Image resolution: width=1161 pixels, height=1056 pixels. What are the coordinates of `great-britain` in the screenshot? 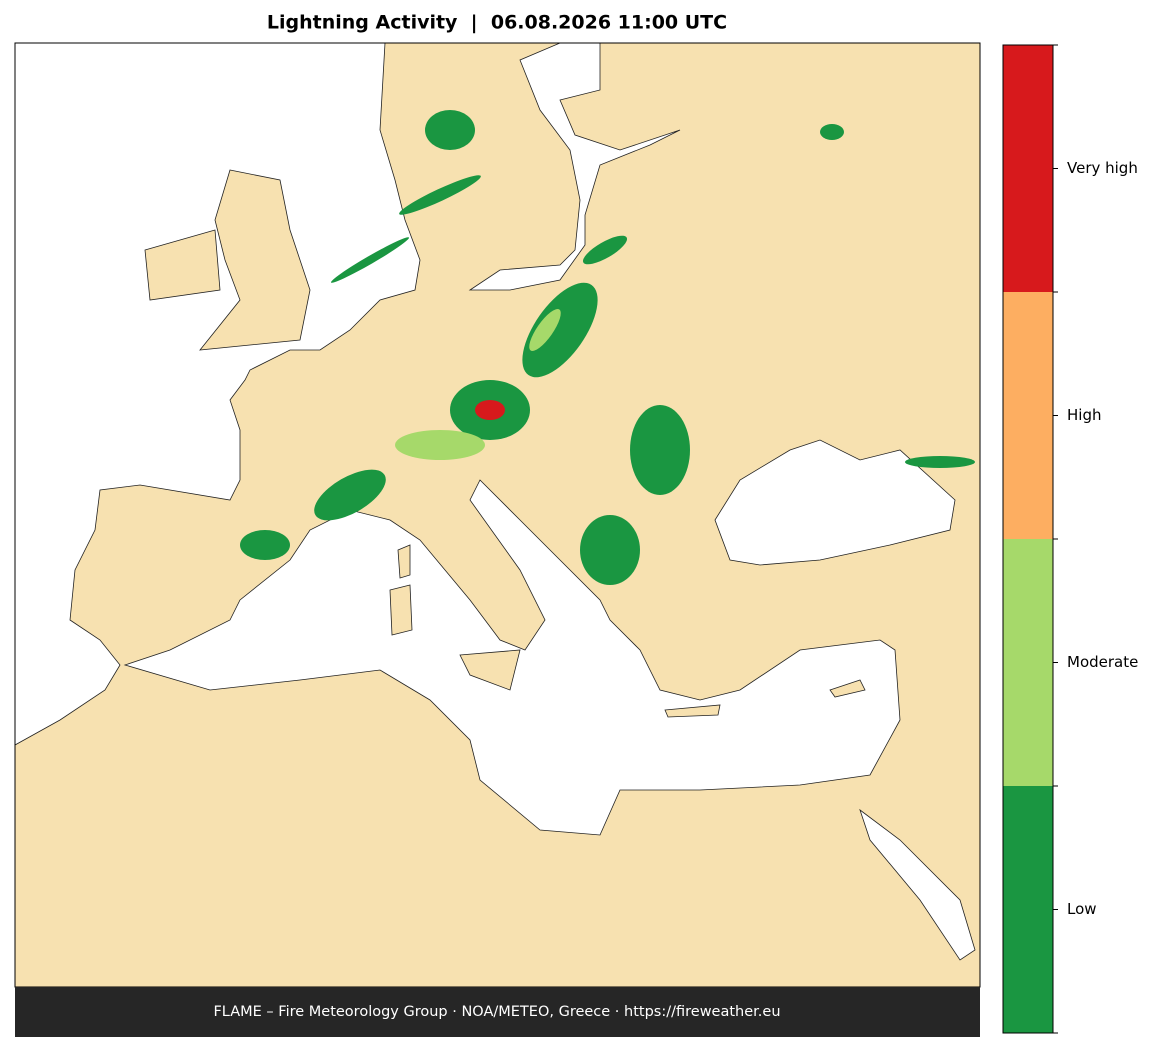 It's located at (255, 260).